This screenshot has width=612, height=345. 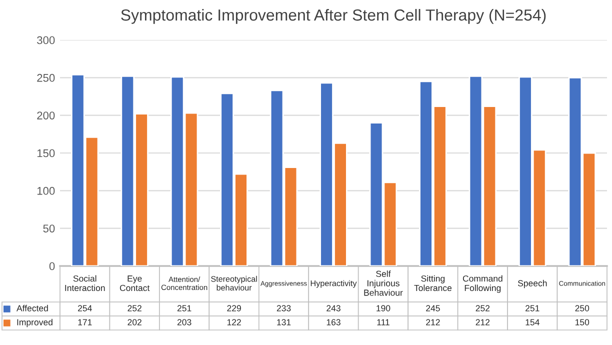 I want to click on data-label: 131, so click(x=284, y=322).